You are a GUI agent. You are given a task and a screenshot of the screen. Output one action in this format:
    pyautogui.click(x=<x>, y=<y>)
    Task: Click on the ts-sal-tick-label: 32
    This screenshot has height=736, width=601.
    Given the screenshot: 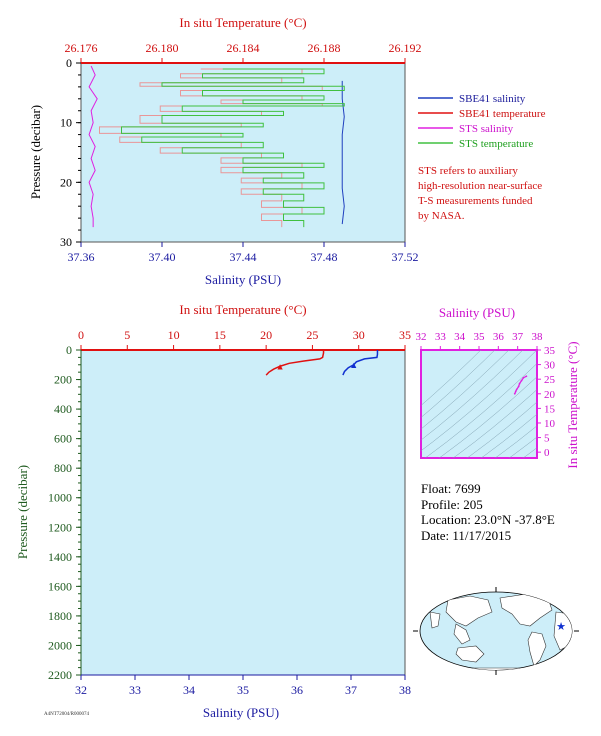 What is the action you would take?
    pyautogui.click(x=421, y=337)
    